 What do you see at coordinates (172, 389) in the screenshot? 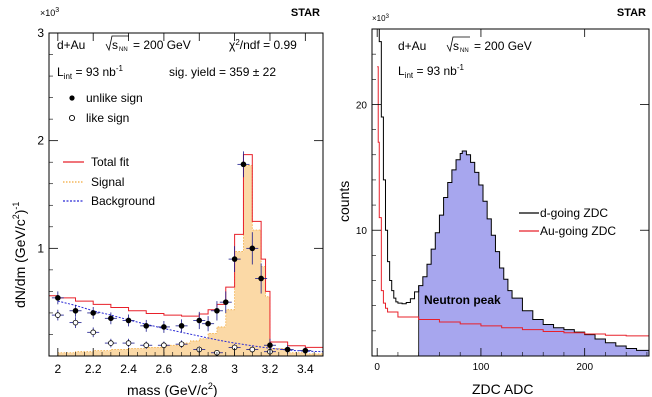
I see `left-x-axis-label: mass (GeV/c2)` at bounding box center [172, 389].